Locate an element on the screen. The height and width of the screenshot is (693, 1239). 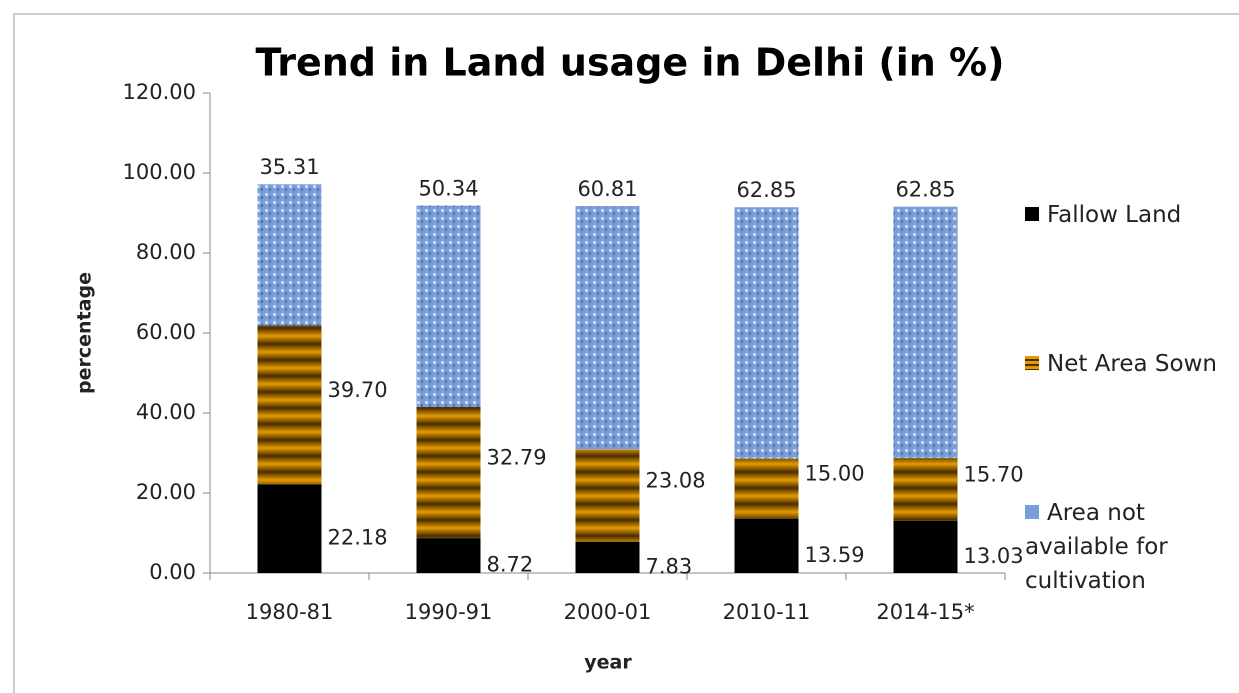
chart-title: Trend in Land usage in Delhi (in %) is located at coordinates (630, 63).